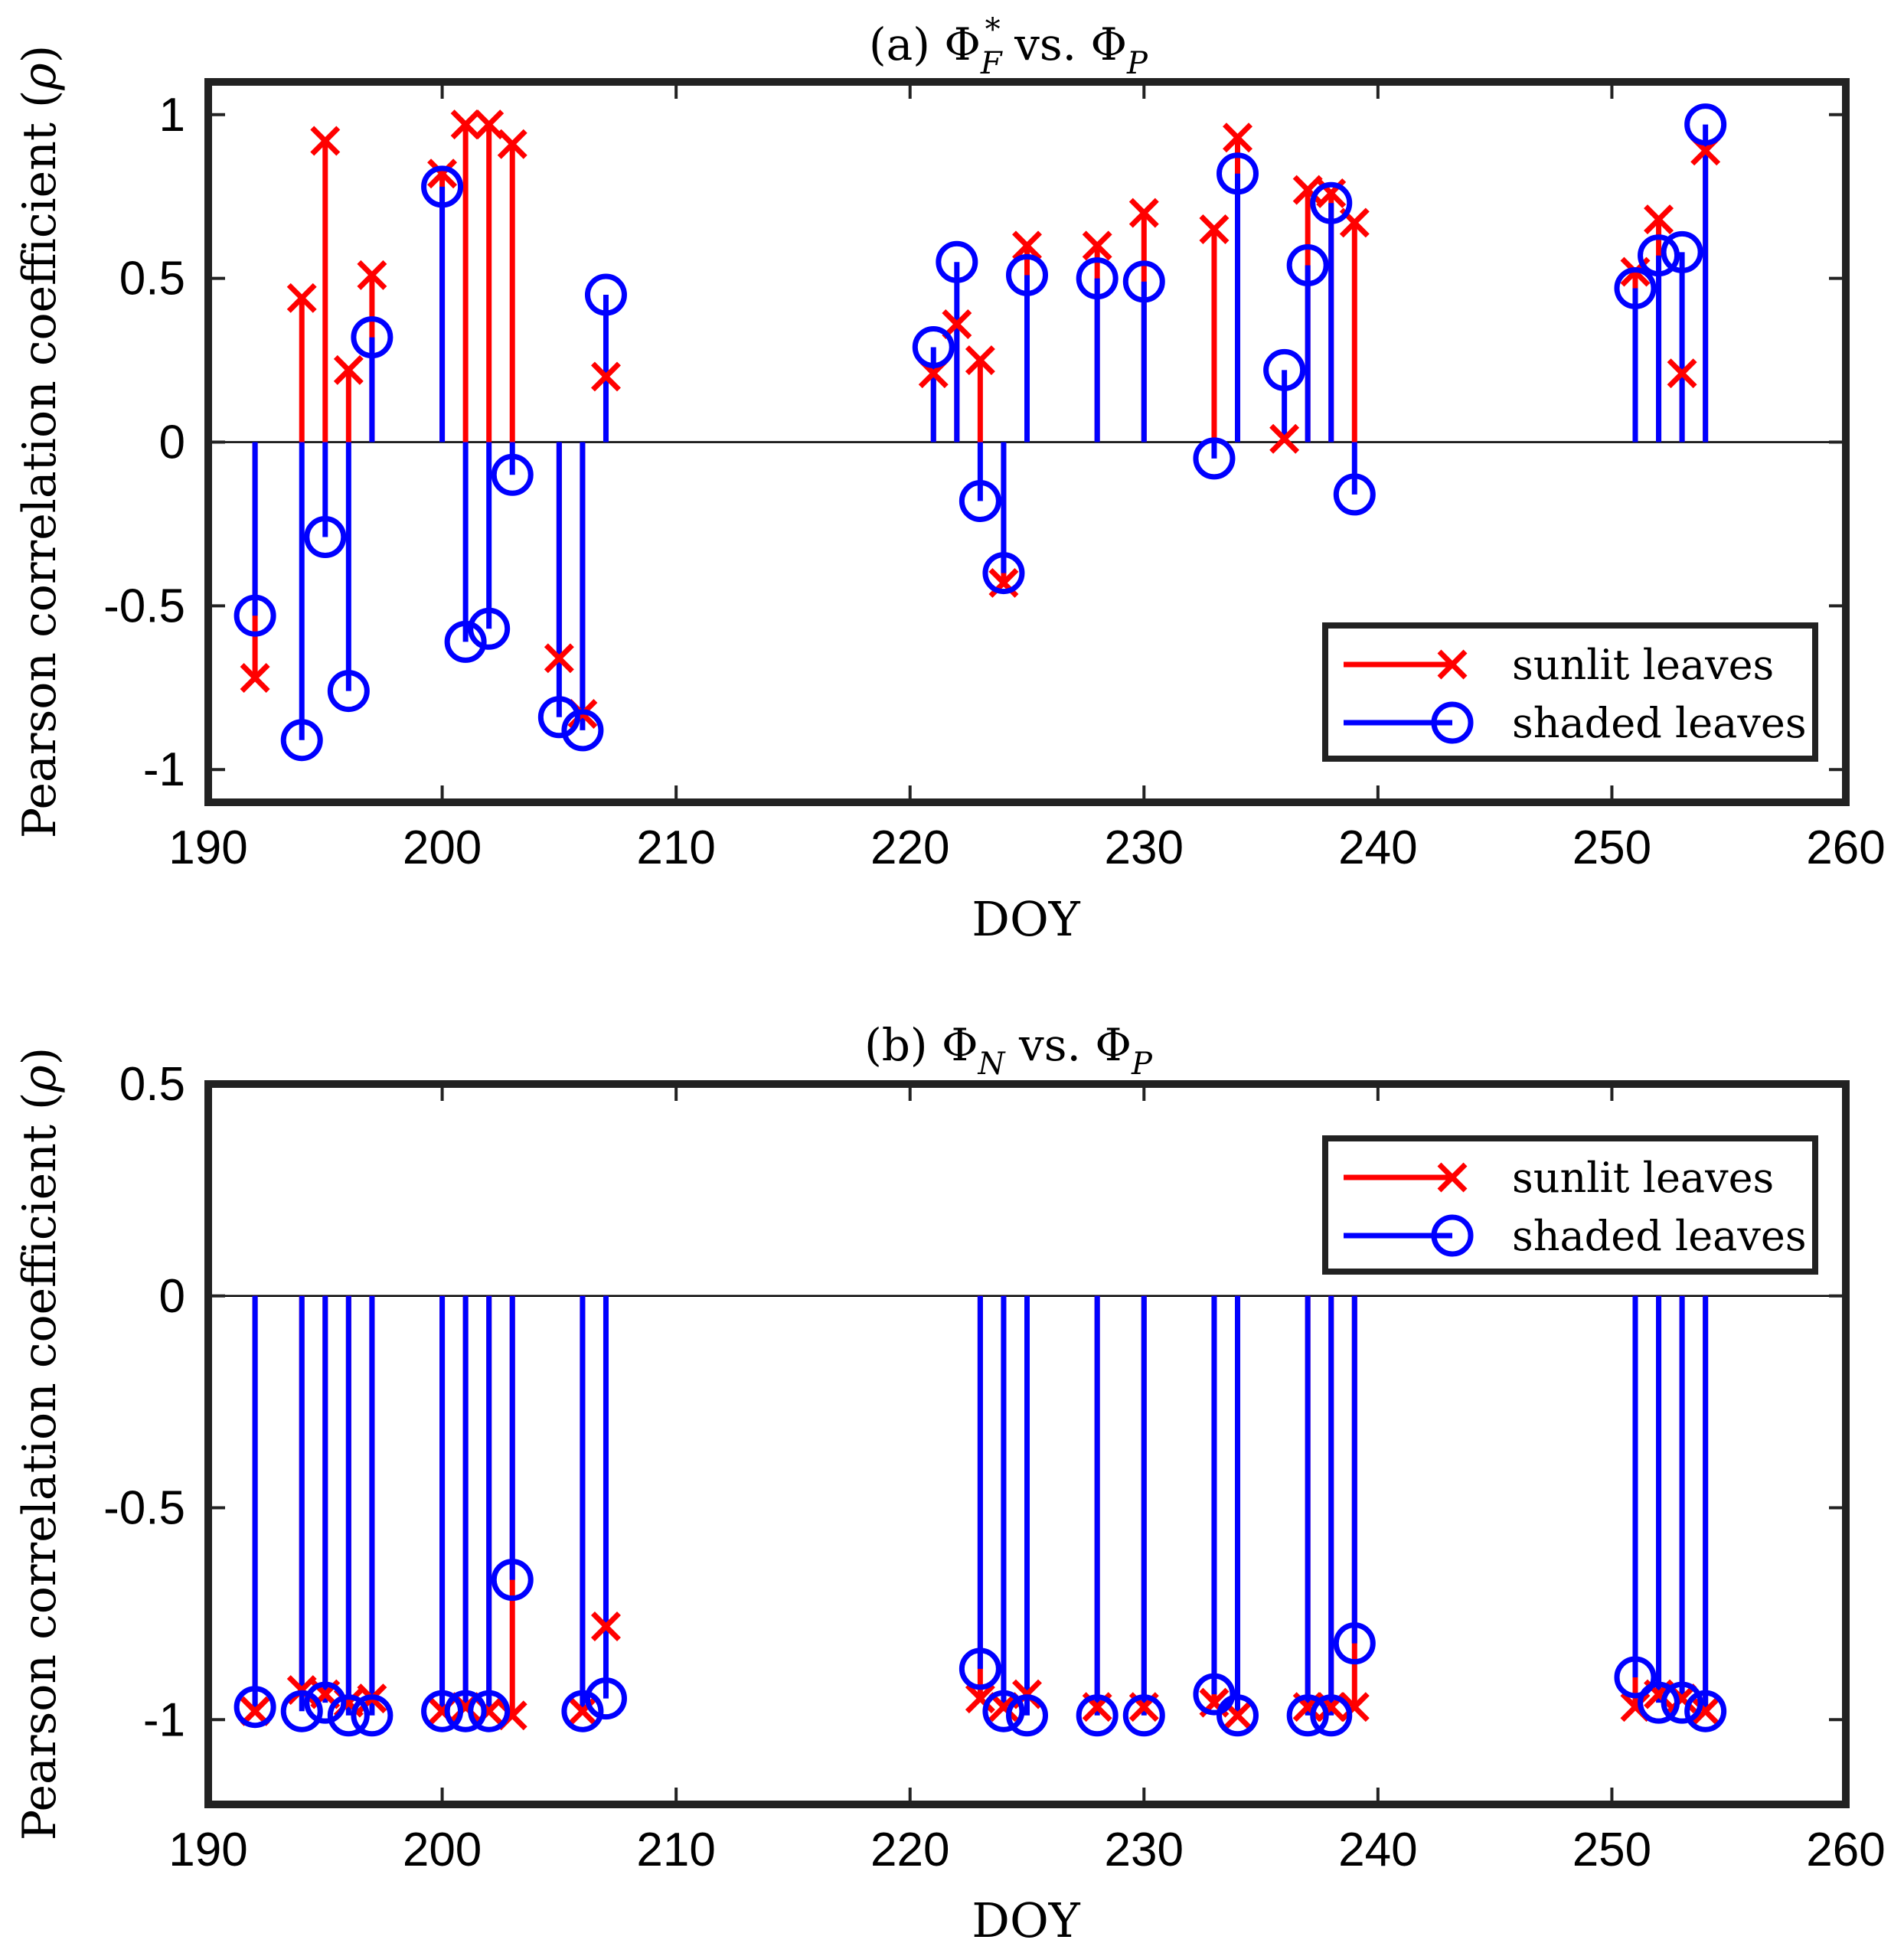 The image size is (1904, 1956). Describe the element at coordinates (675, 1850) in the screenshot. I see `panel-b-x-tick-label: 210` at that location.